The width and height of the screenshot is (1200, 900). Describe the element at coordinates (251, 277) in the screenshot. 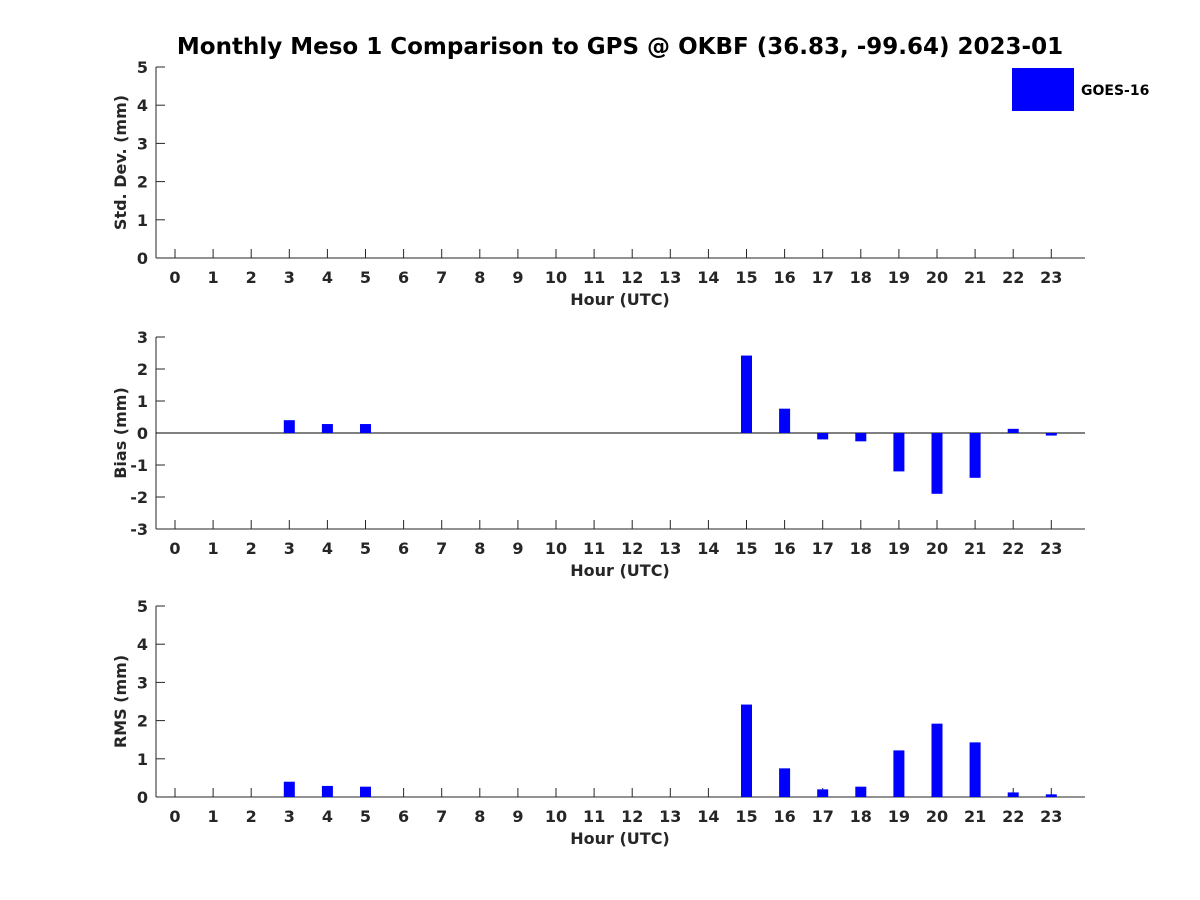

I see `x-tick-label: 2` at that location.